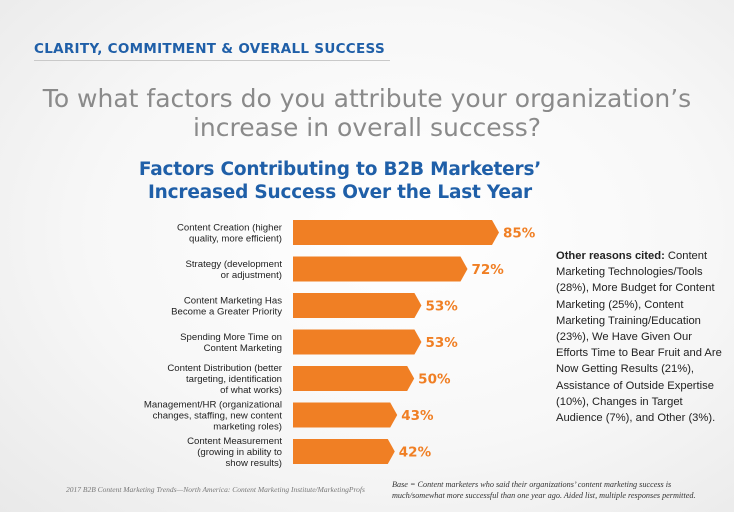 Image resolution: width=734 pixels, height=512 pixels. Describe the element at coordinates (417, 416) in the screenshot. I see `value-label-6: 43%` at that location.